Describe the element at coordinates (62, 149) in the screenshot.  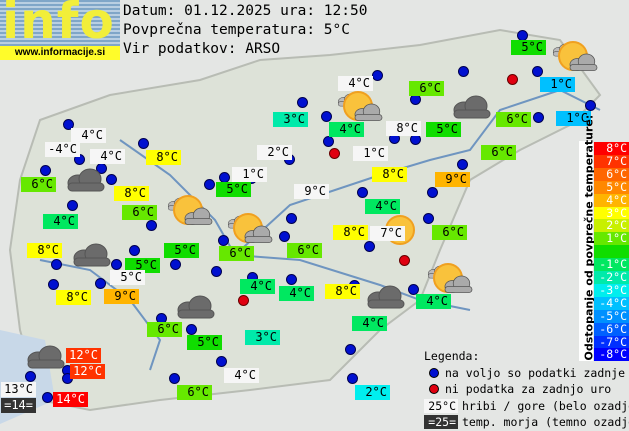
I see `station-temperature-label: -4°C` at that location.